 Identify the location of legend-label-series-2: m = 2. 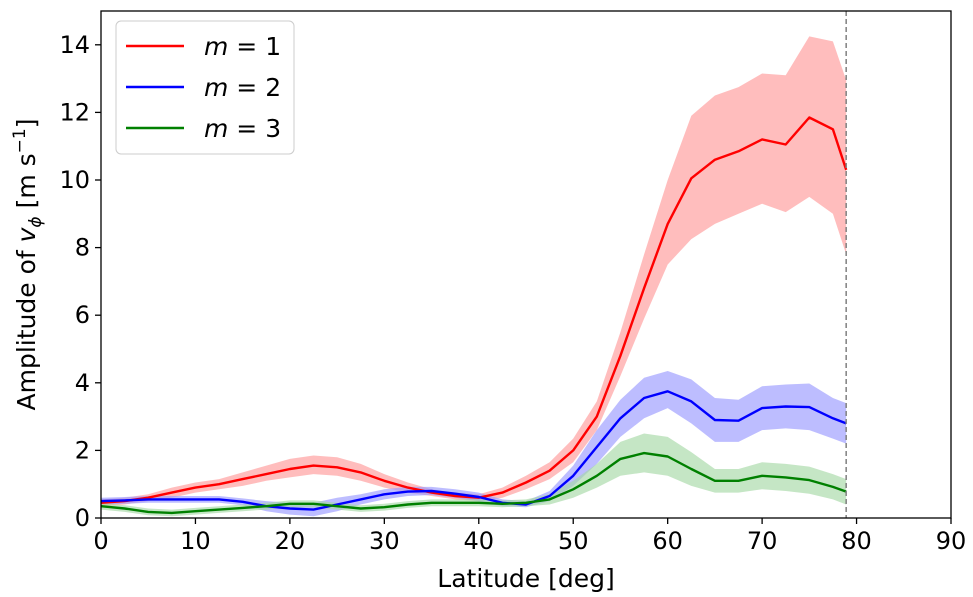
(242, 87).